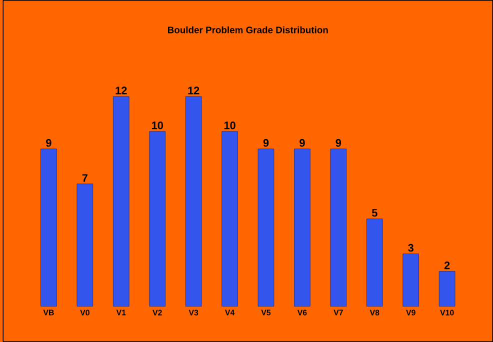 This screenshot has height=342, width=493. I want to click on data-label: 7, so click(85, 178).